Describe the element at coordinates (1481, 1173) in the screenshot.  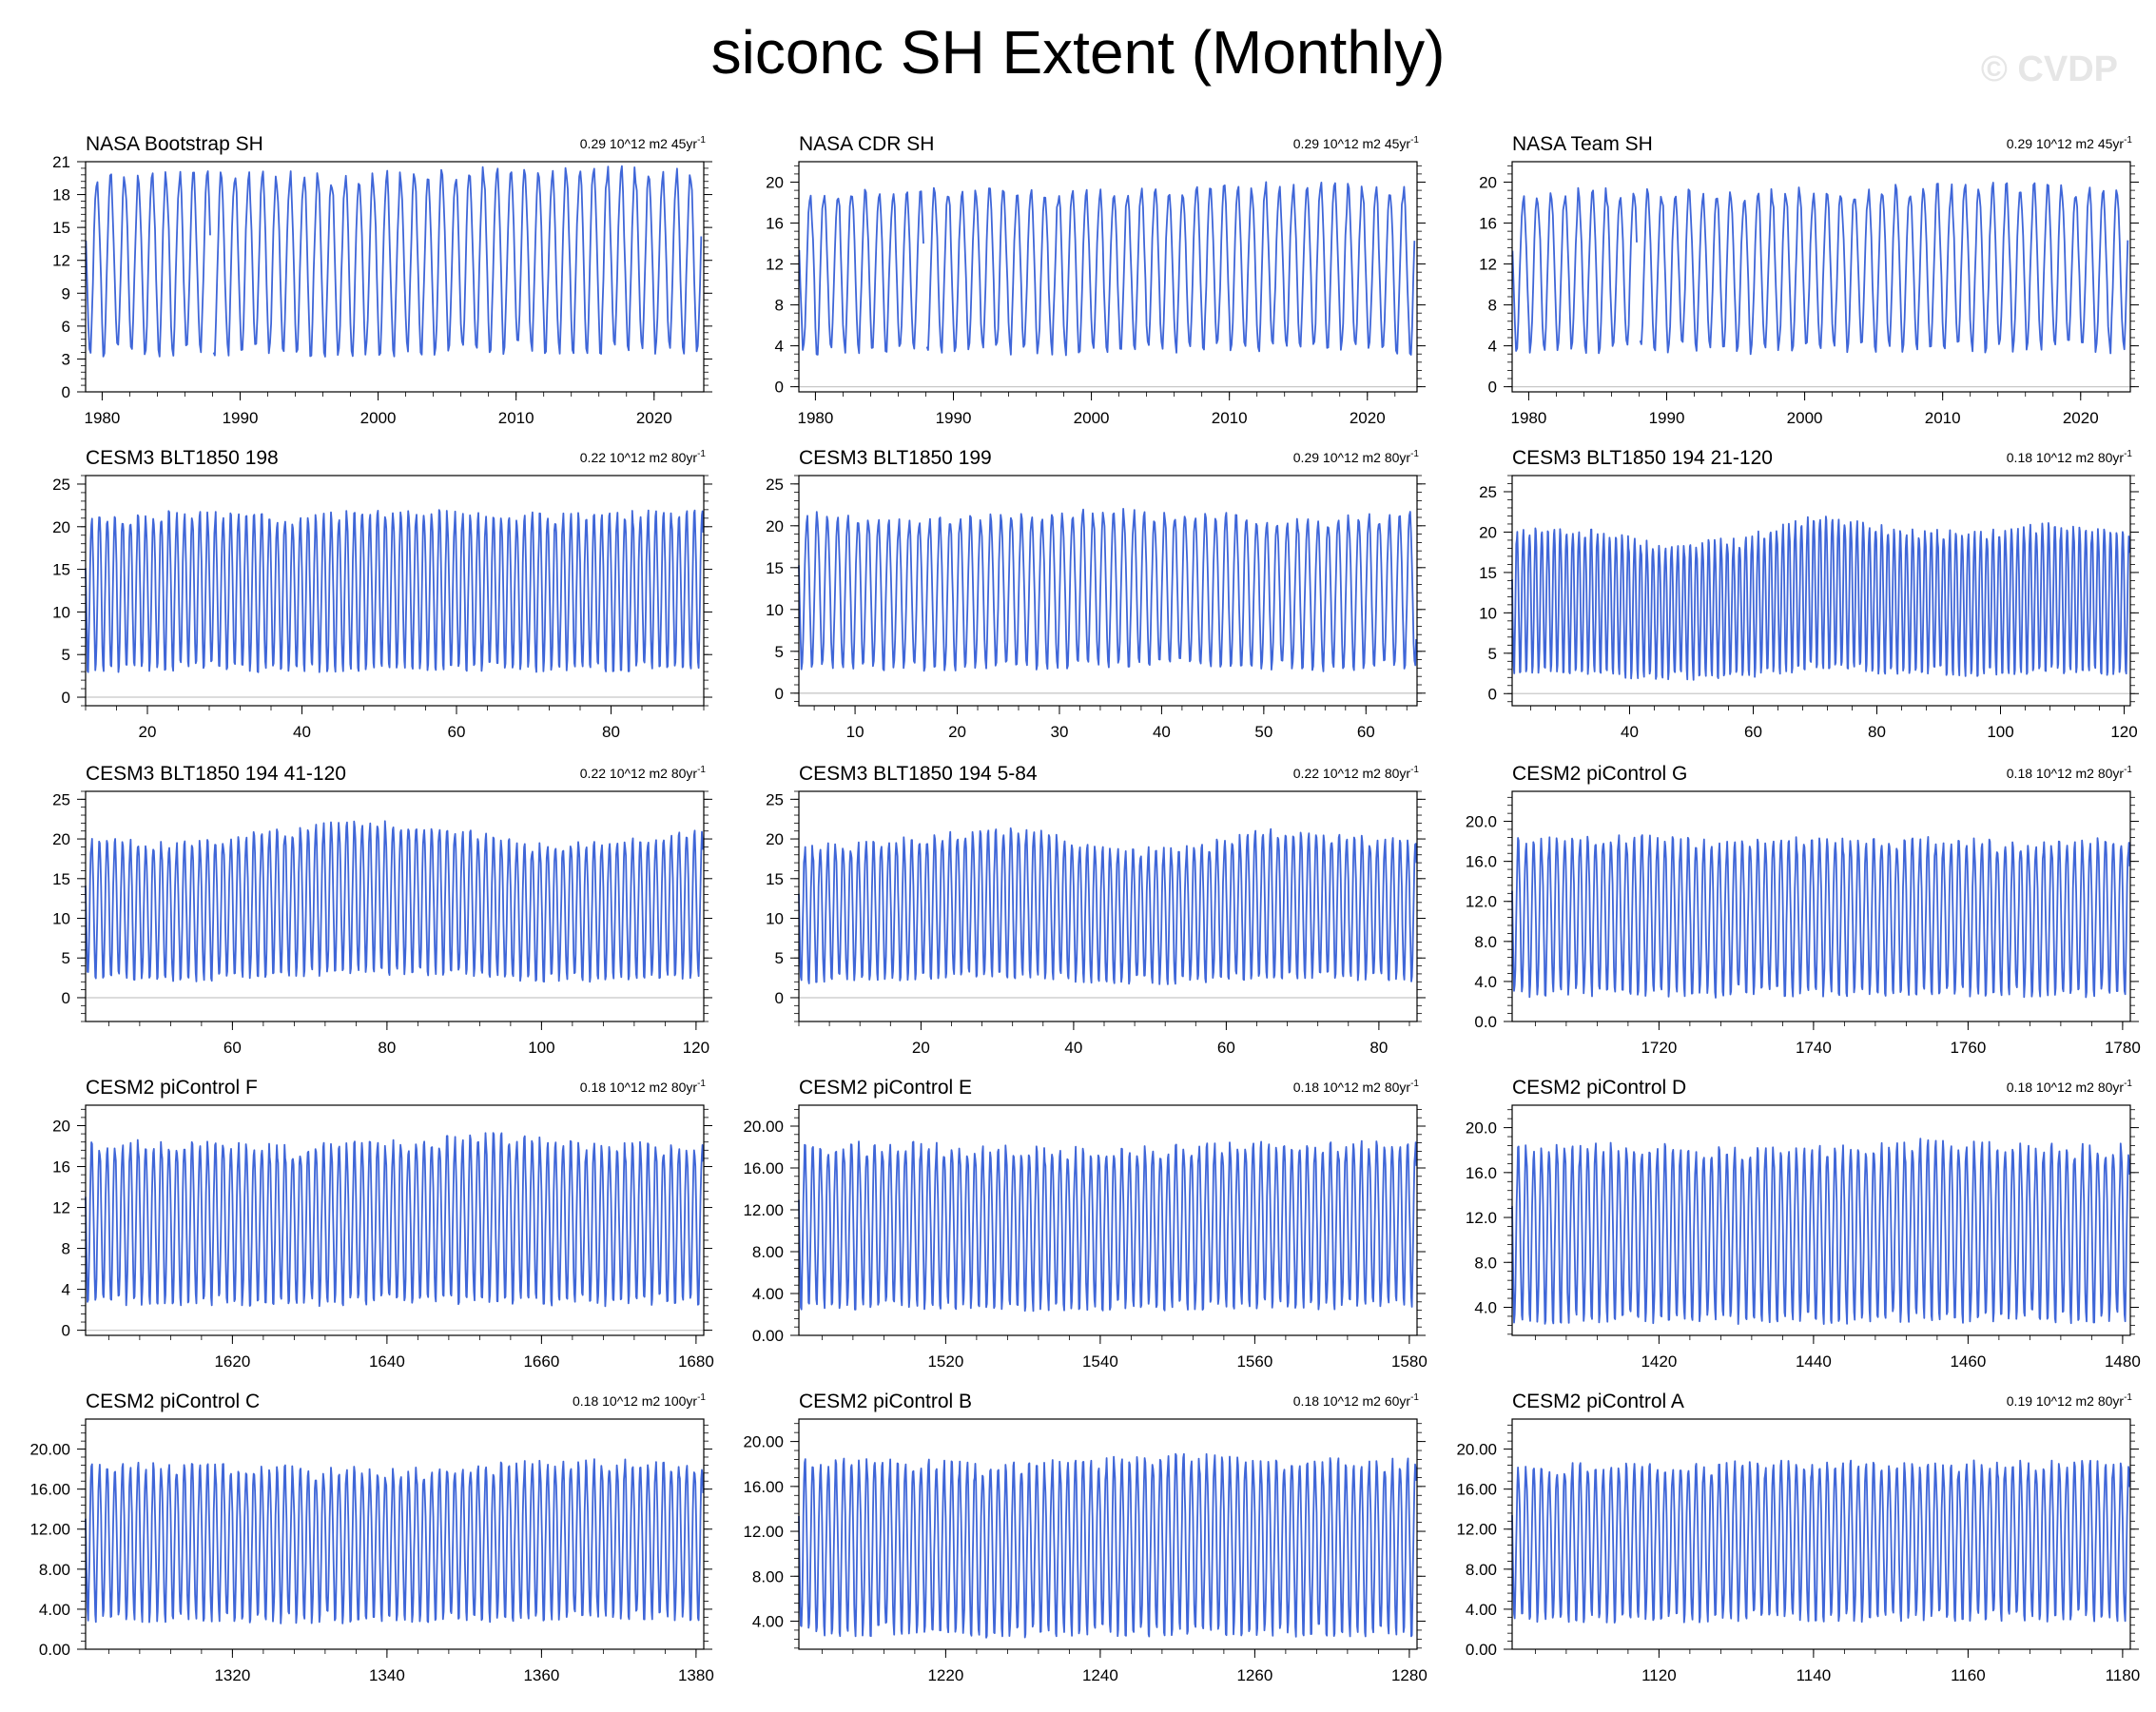
I see `y-tick-label: 16.0` at that location.